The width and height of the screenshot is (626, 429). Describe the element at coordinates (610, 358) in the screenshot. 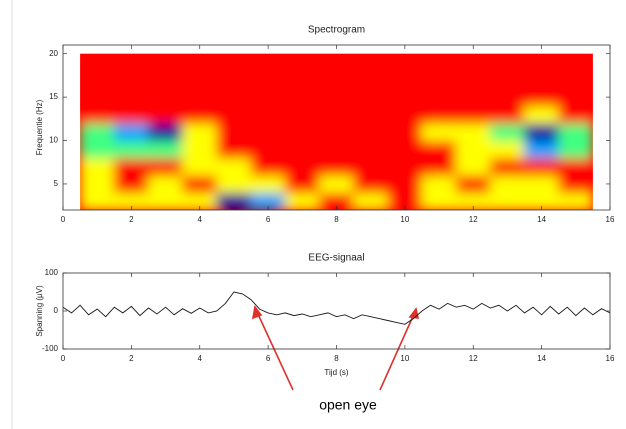

I see `x-tick-label: 16` at that location.